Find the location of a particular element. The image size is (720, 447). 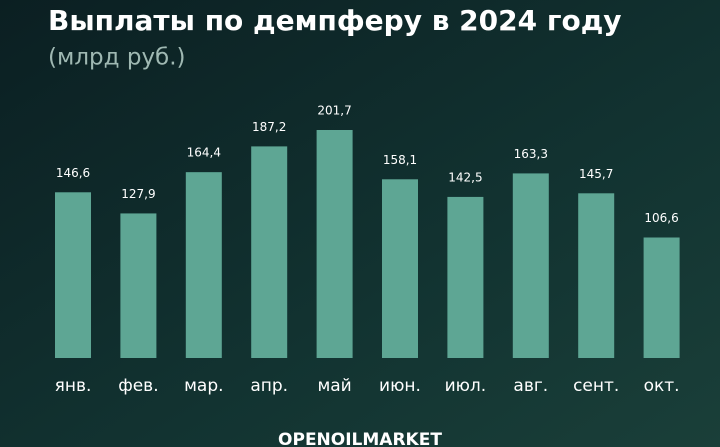

chart-subtitle: (млрд руб.) is located at coordinates (117, 58).